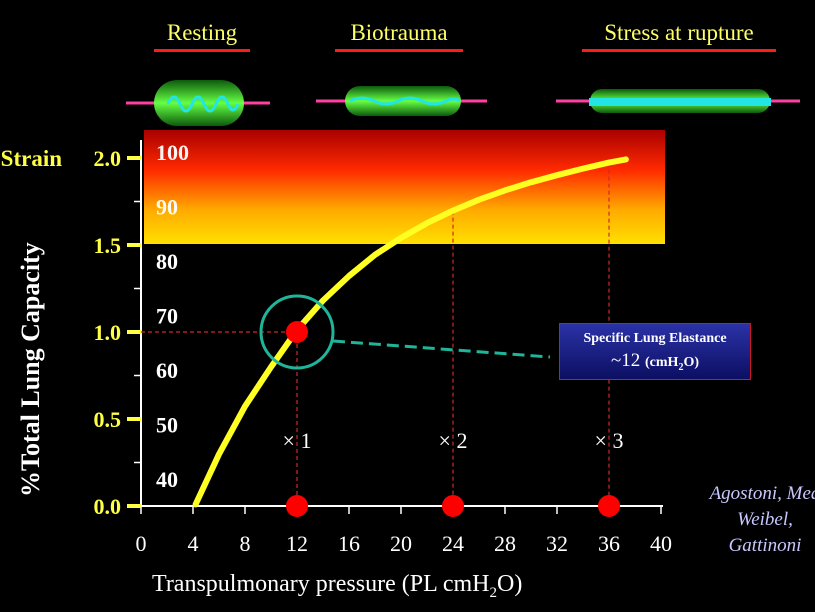 This screenshot has width=815, height=612. What do you see at coordinates (679, 36) in the screenshot?
I see `header-stress-at-rupture: Stress at rupture` at bounding box center [679, 36].